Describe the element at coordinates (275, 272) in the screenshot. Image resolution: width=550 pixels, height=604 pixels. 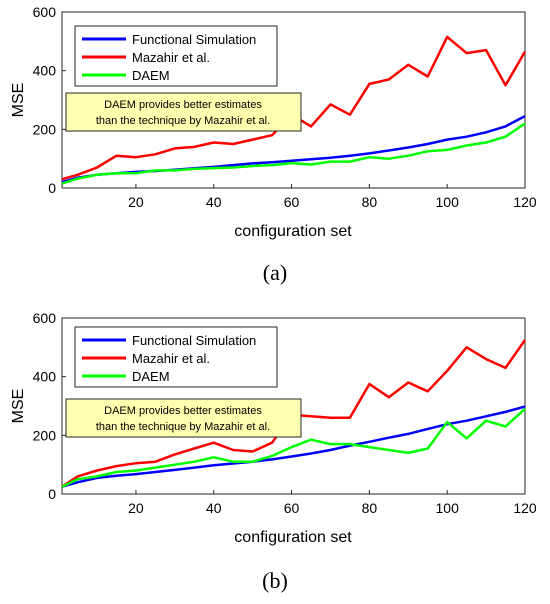
I see `panel-caption-a: (a)` at that location.